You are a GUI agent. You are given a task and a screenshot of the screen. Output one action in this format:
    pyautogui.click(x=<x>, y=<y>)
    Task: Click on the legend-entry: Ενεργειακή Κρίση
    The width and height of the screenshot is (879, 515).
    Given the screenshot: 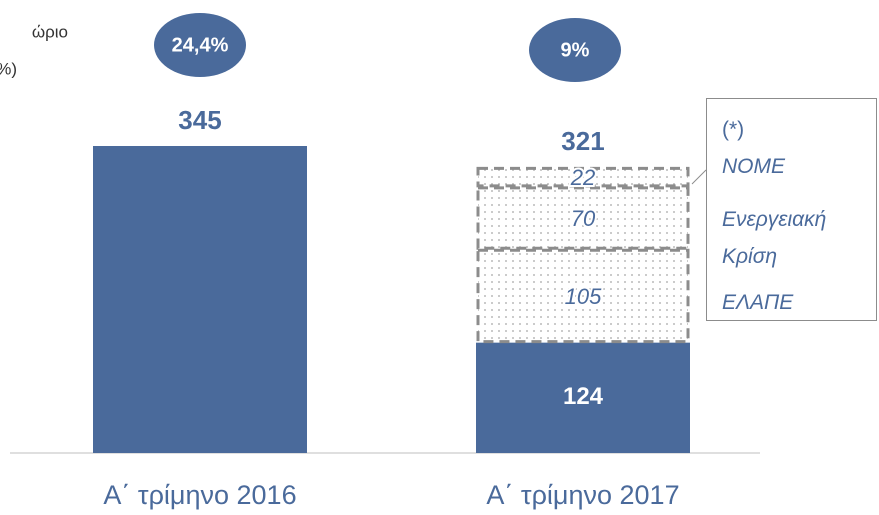 What is the action you would take?
    pyautogui.click(x=774, y=238)
    